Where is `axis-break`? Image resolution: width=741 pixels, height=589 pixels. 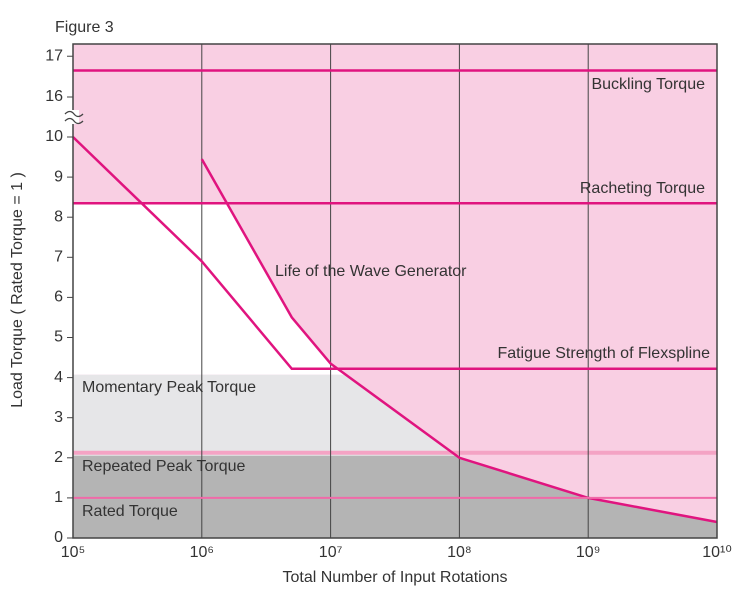
axis-break is located at coordinates (74, 117).